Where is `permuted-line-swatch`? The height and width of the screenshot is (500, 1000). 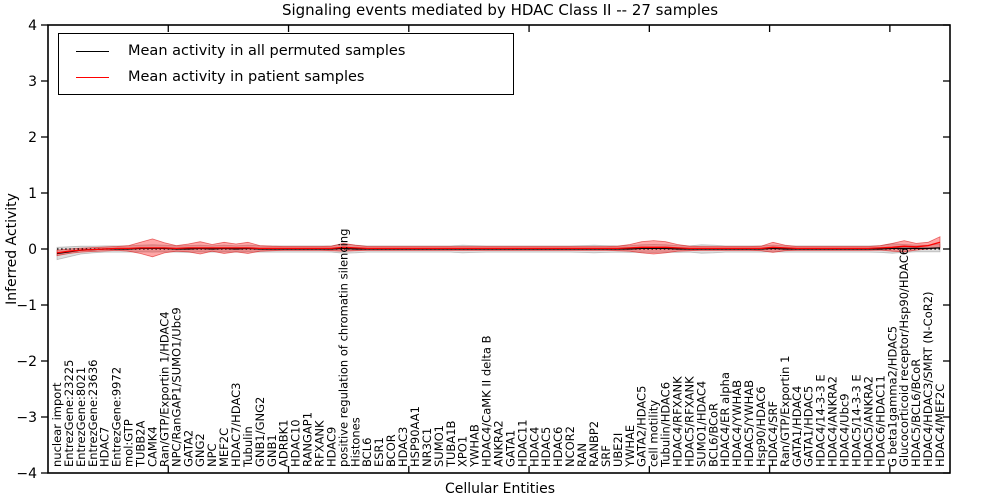
permuted-line-swatch is located at coordinates (92, 51).